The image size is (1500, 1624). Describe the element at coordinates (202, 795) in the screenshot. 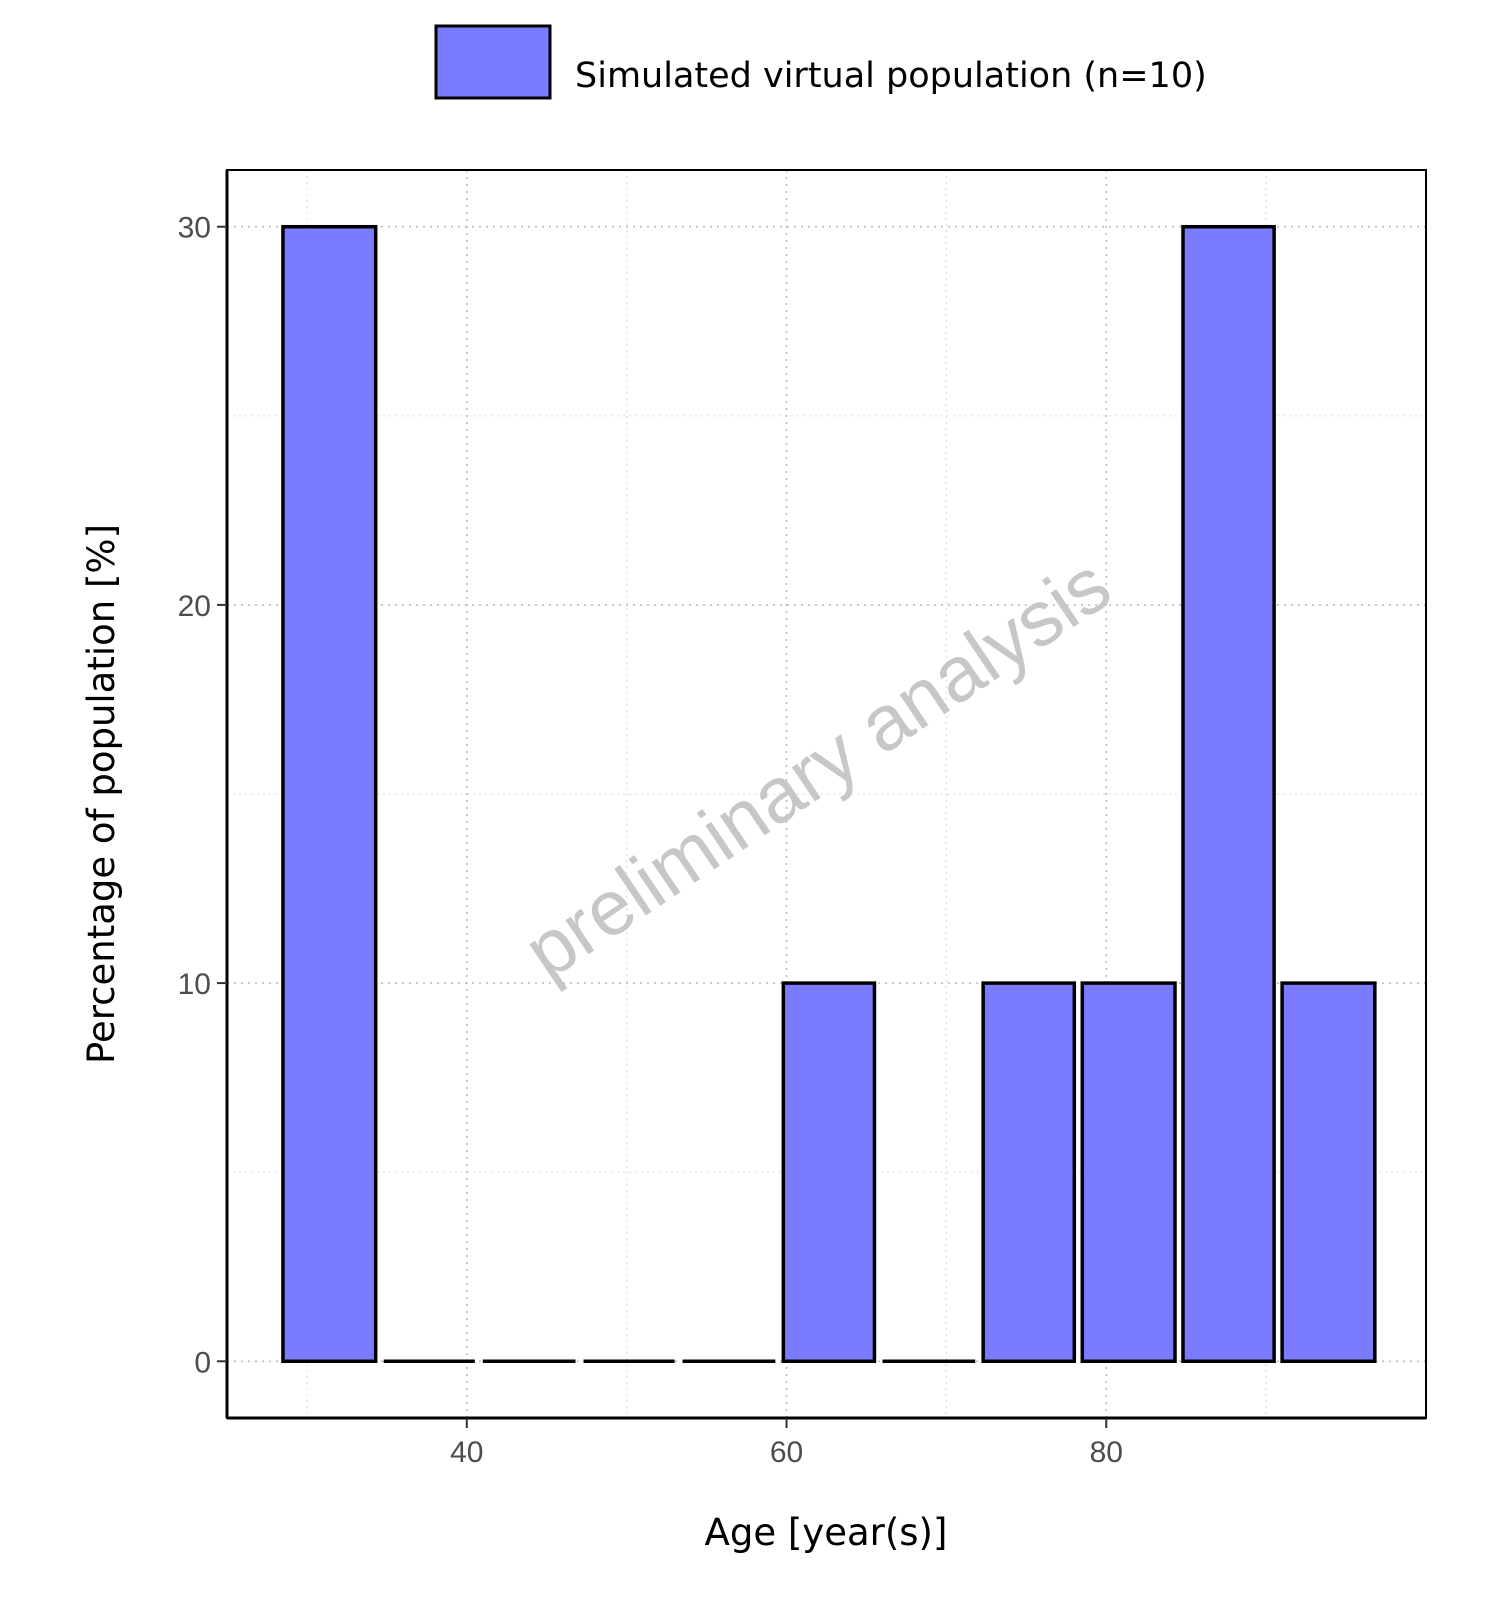

I see `y-axis-ticks: 0 10 20 30` at that location.